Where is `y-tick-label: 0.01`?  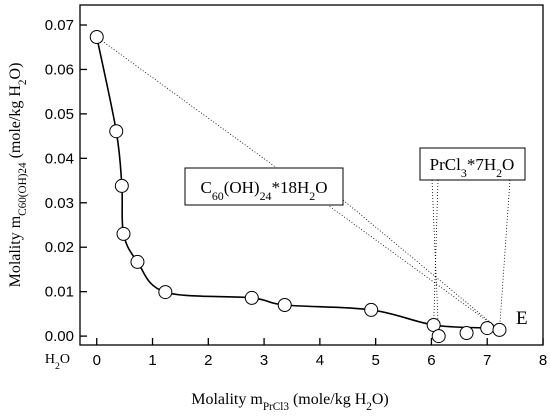
y-tick-label: 0.01 is located at coordinates (59, 292).